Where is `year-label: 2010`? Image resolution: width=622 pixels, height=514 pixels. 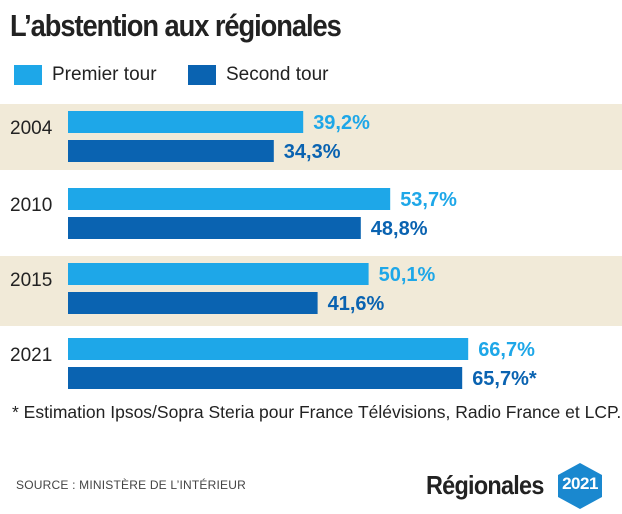 year-label: 2010 is located at coordinates (31, 205).